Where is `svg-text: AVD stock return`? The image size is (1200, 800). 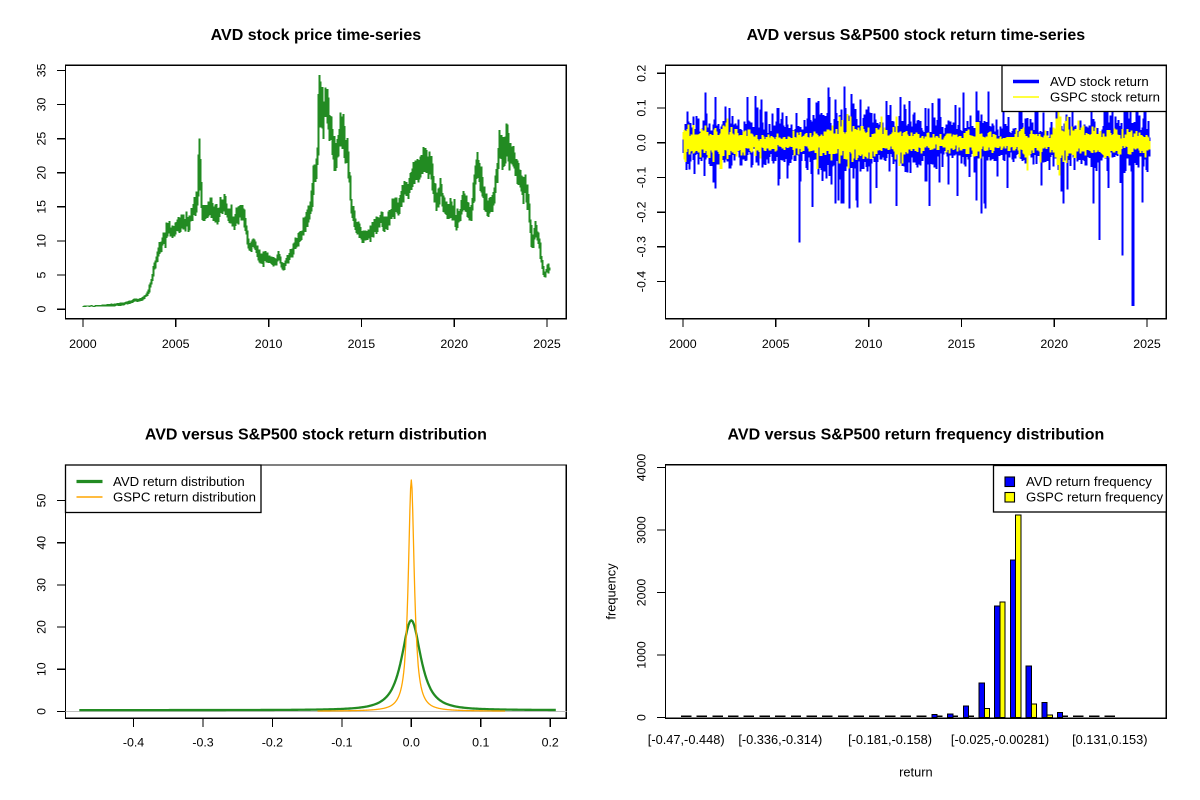
svg-text: AVD stock return is located at coordinates (1099, 81).